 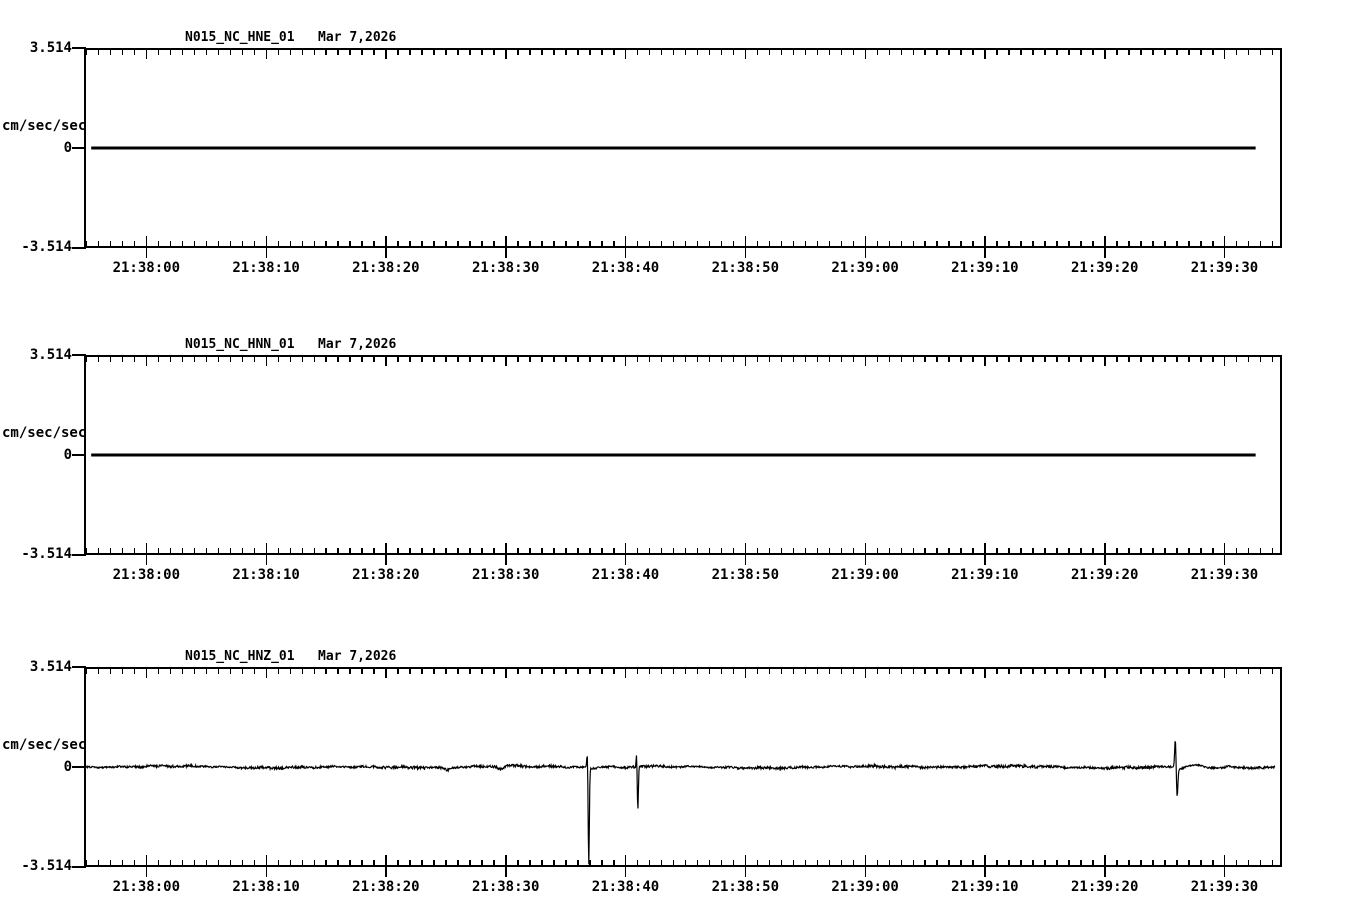 What do you see at coordinates (1224, 268) in the screenshot?
I see `x-axis-tick-label: 21:39:30` at bounding box center [1224, 268].